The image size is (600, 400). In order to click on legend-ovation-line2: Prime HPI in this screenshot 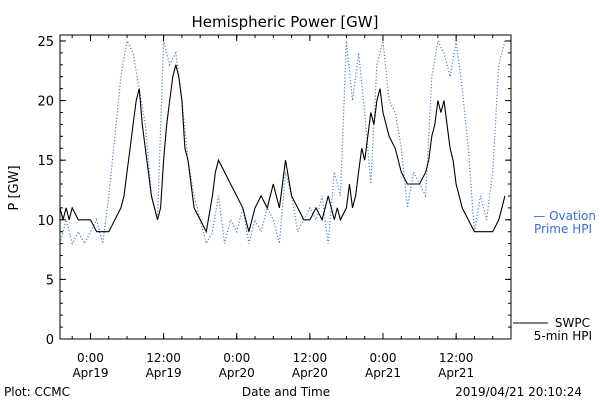, I will do `click(563, 229)`.